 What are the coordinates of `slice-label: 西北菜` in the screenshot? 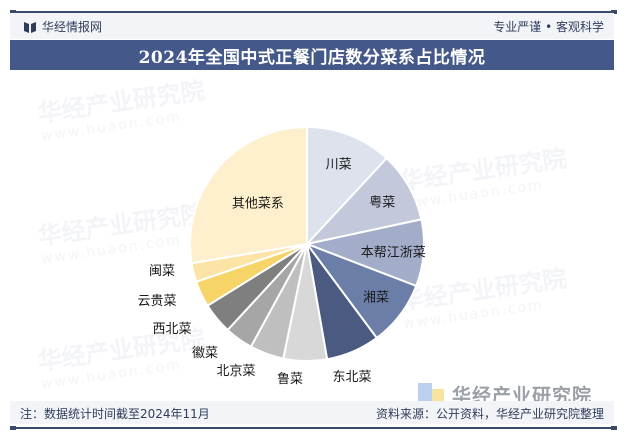 It's located at (172, 329).